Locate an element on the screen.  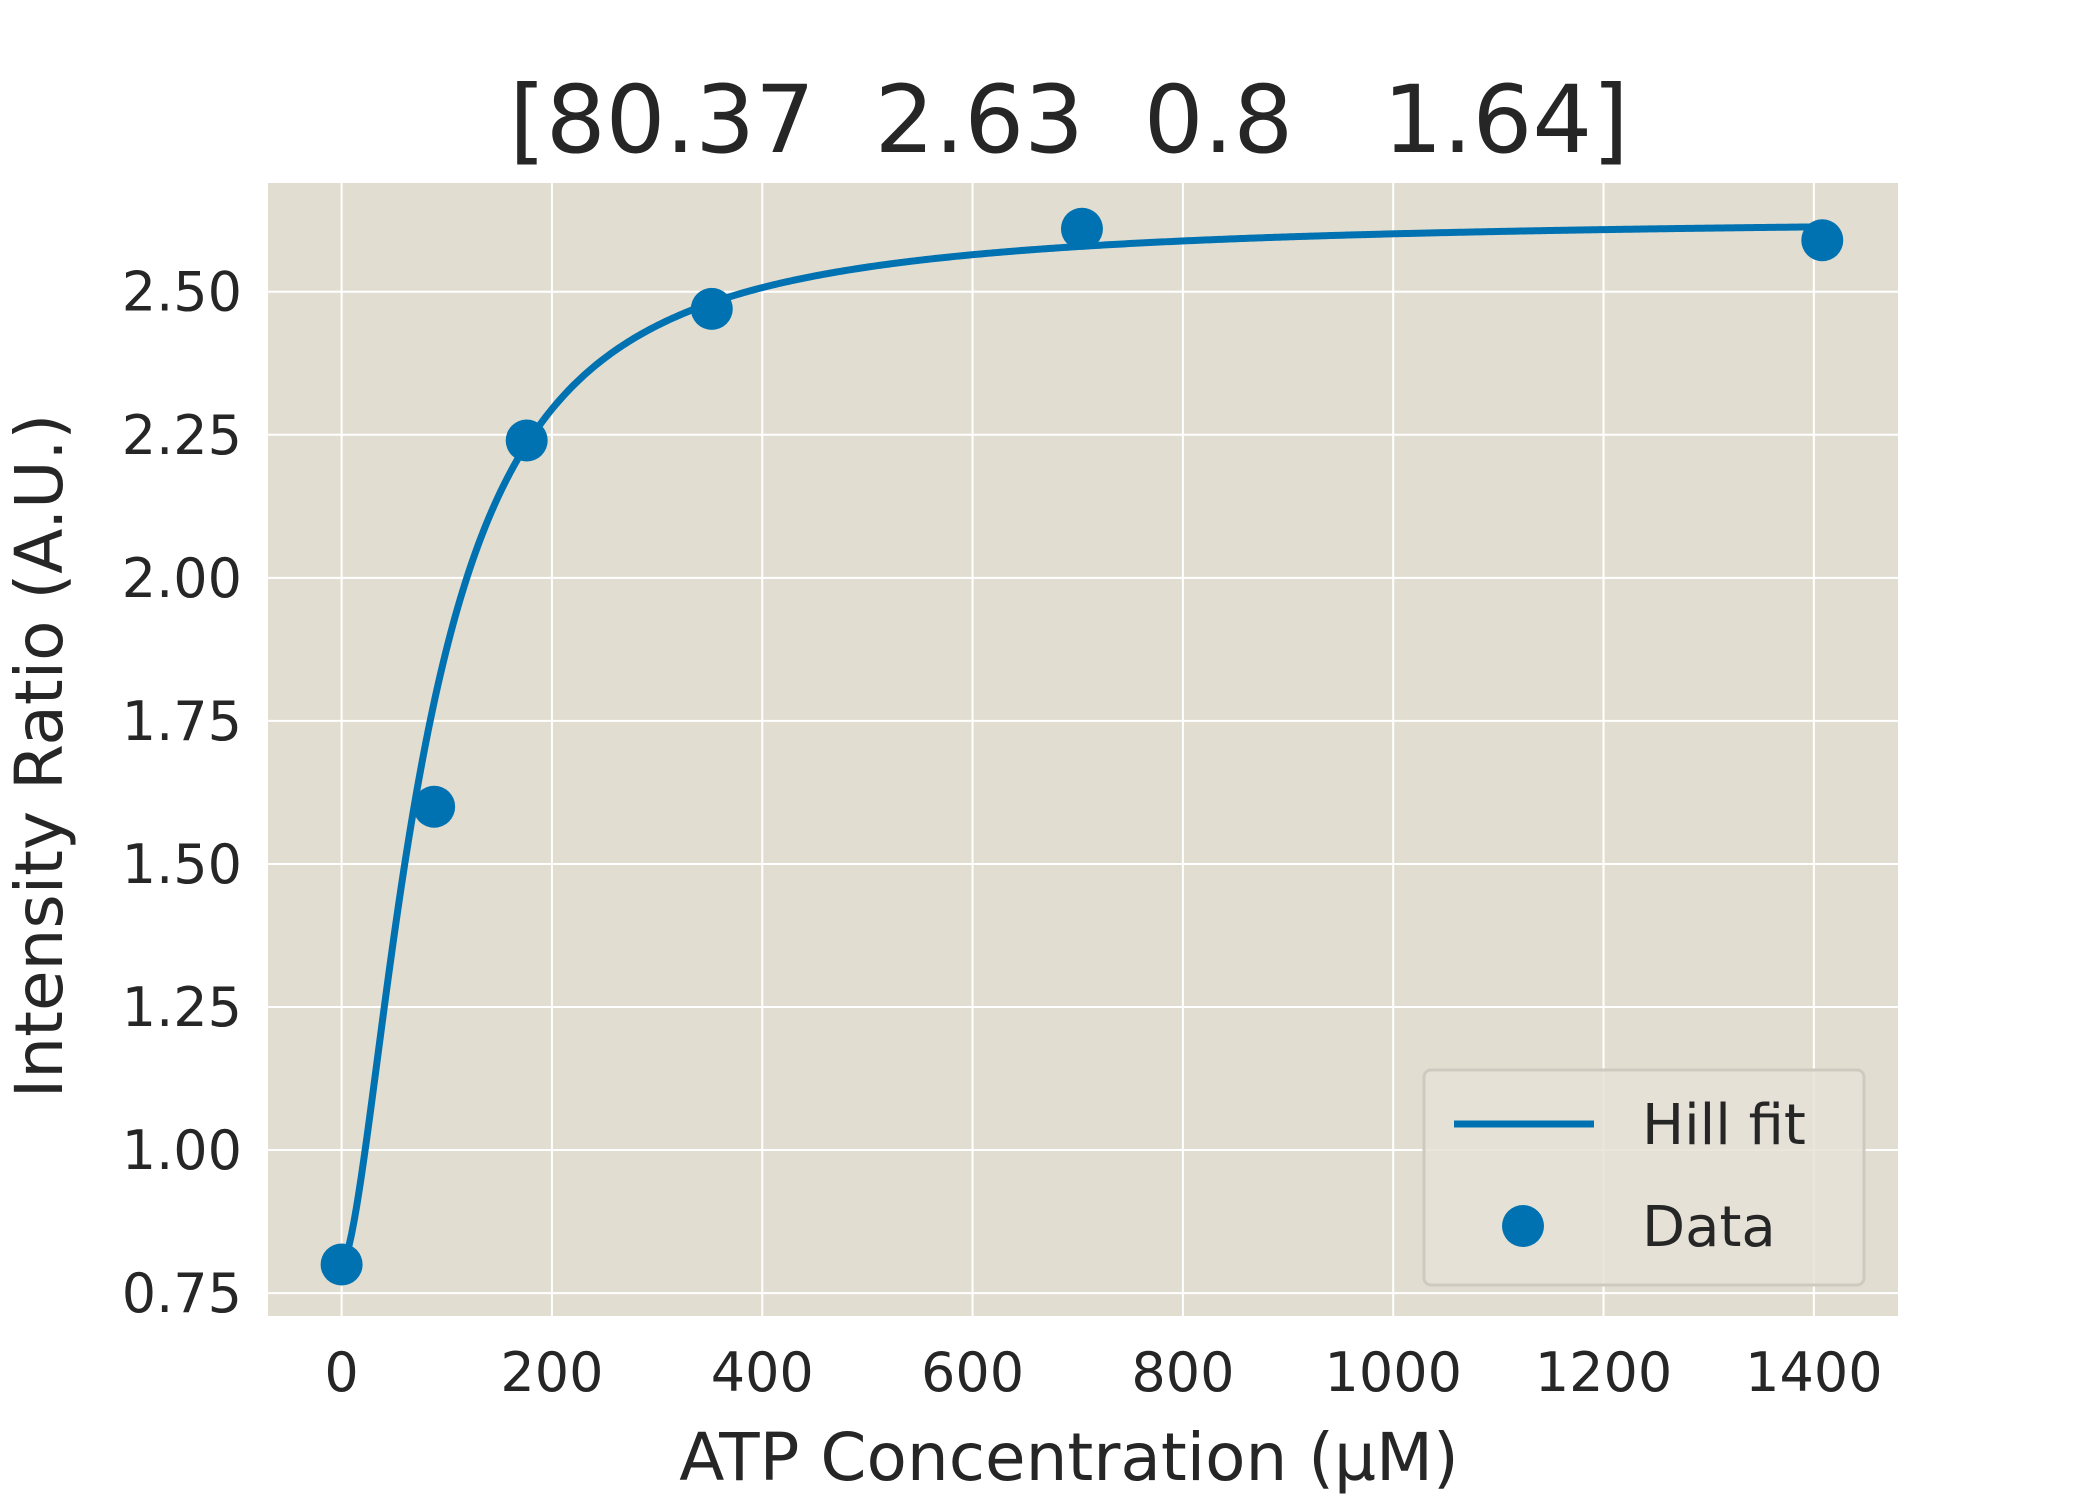
y-tick-label-5: 2.00 is located at coordinates (182, 578).